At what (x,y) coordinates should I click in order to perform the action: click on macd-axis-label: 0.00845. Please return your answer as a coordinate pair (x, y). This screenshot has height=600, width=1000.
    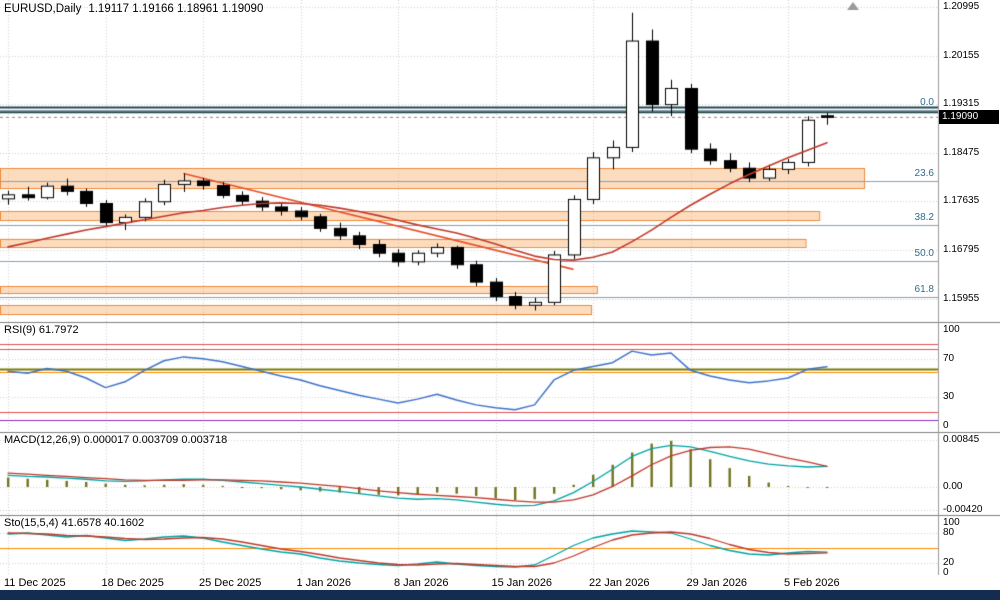
    Looking at the image, I should click on (961, 439).